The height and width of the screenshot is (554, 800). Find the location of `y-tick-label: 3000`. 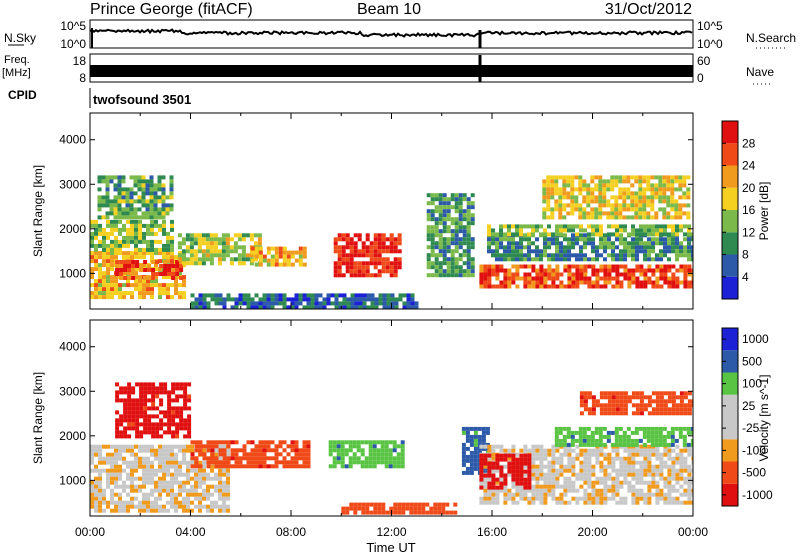

y-tick-label: 3000 is located at coordinates (72, 391).